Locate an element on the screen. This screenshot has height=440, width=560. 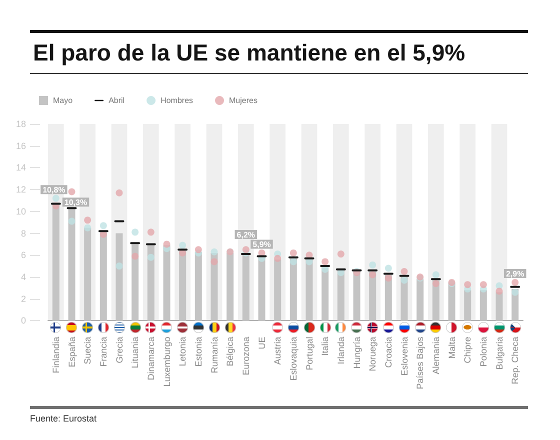
x-tick-label: Noruega is located at coordinates (373, 354).